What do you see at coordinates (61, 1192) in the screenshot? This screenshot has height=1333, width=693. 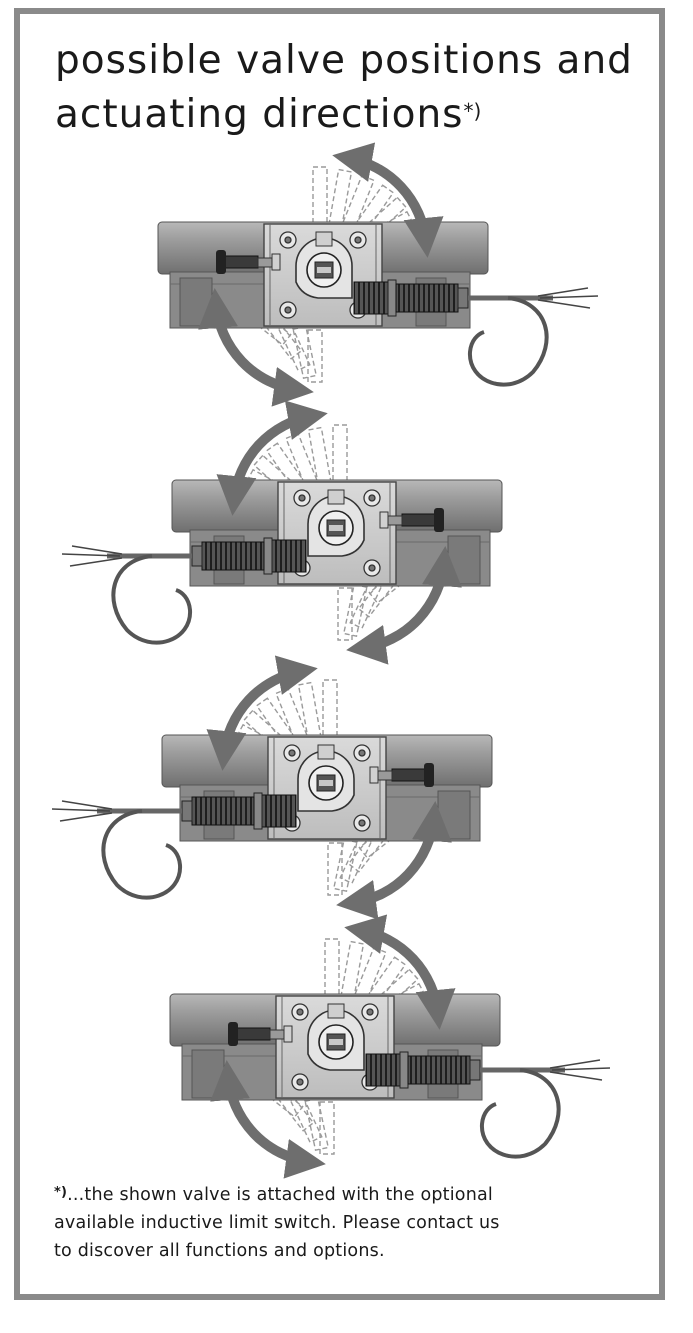 I see `footnote-mark: *)` at bounding box center [61, 1192].